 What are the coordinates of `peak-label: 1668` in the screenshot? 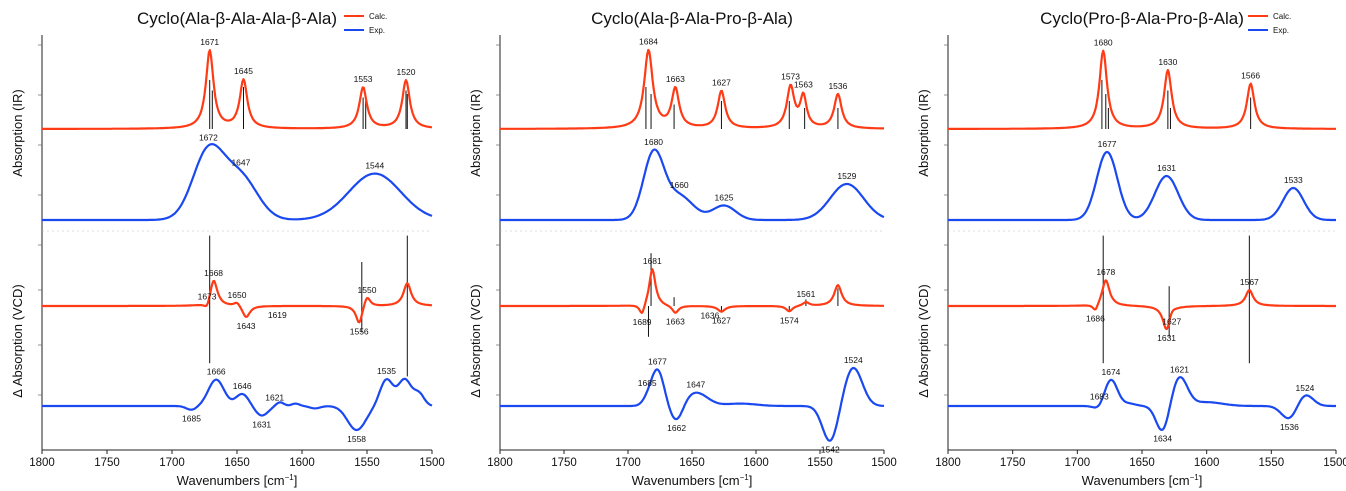 It's located at (213, 273).